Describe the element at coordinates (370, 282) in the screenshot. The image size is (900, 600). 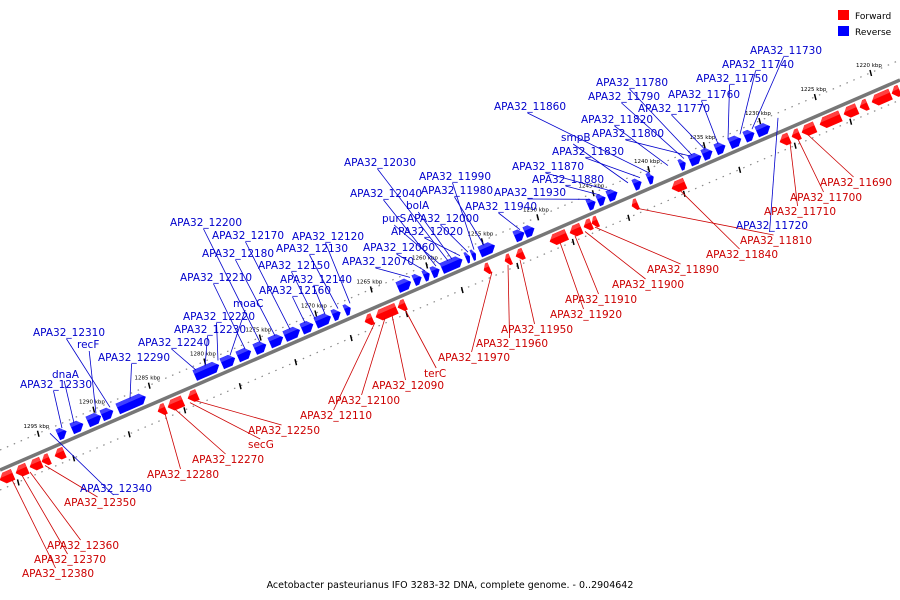
I see `tick-label: 1265 kbp` at that location.